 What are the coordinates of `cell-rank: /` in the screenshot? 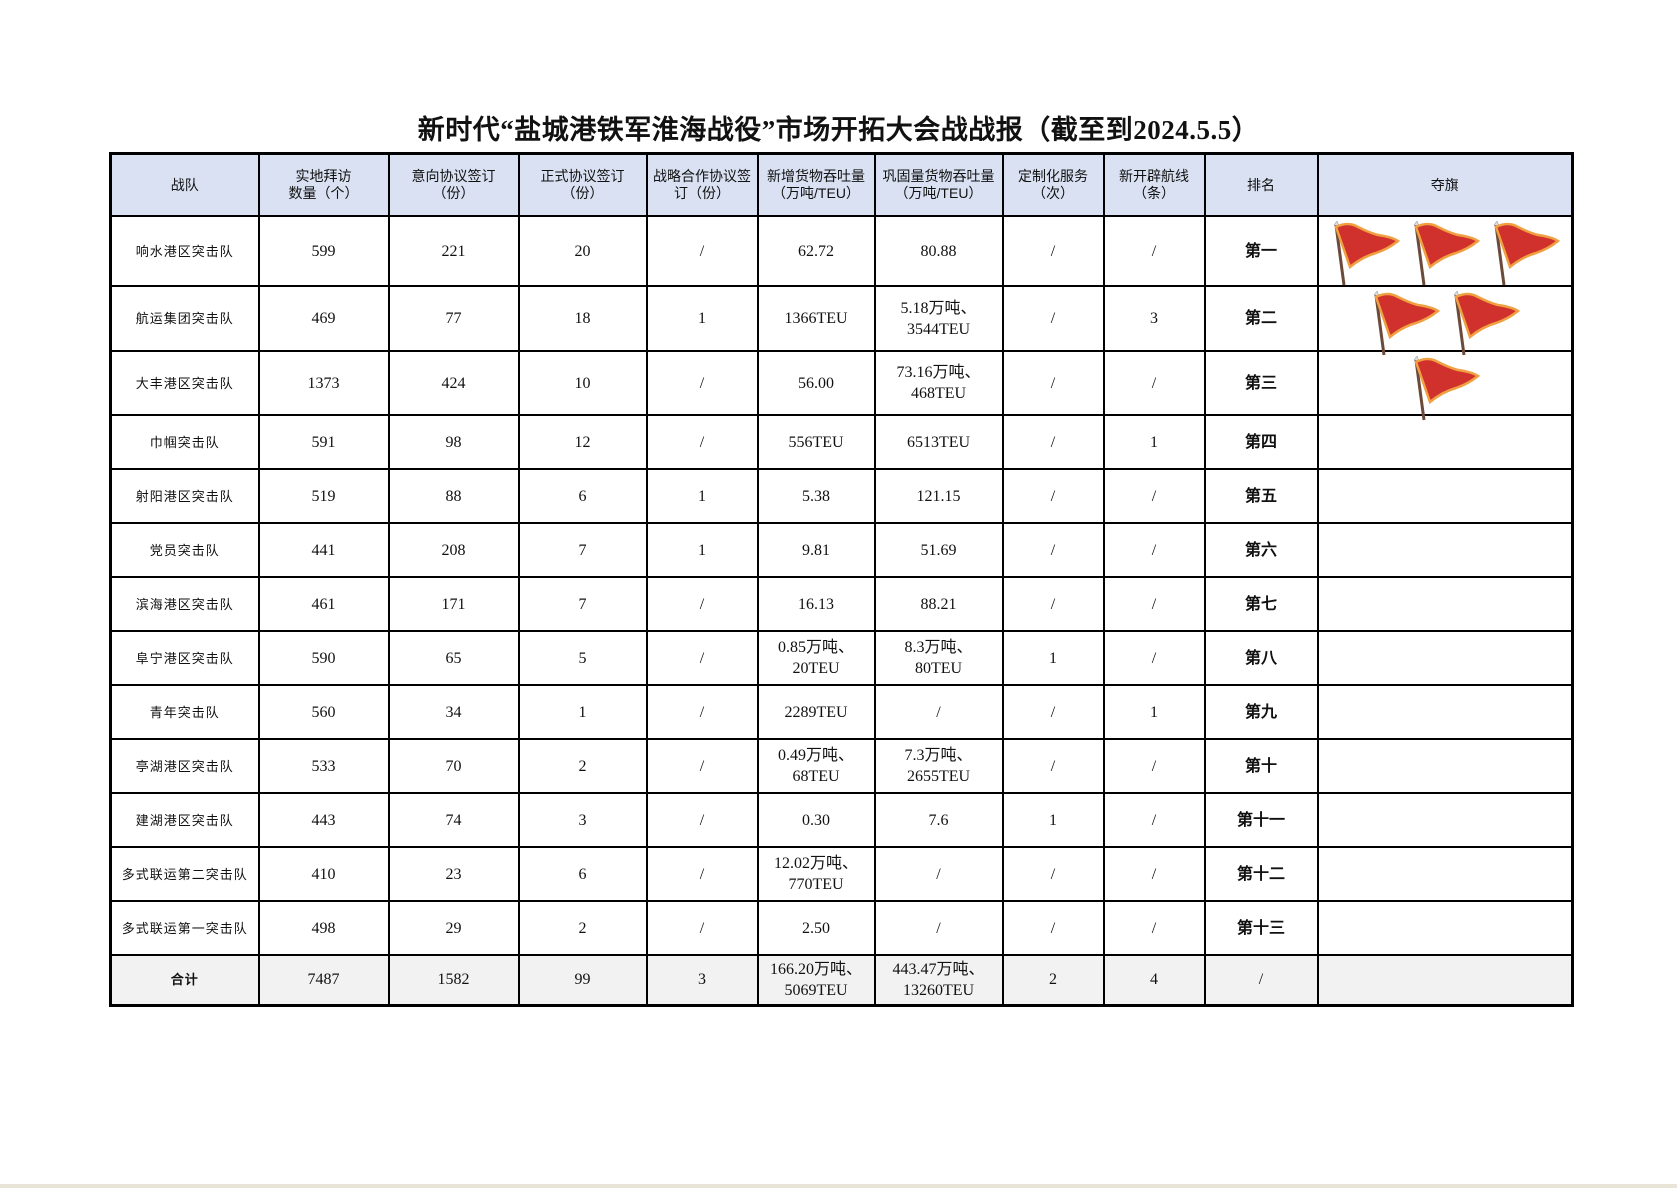 It's located at (1261, 980).